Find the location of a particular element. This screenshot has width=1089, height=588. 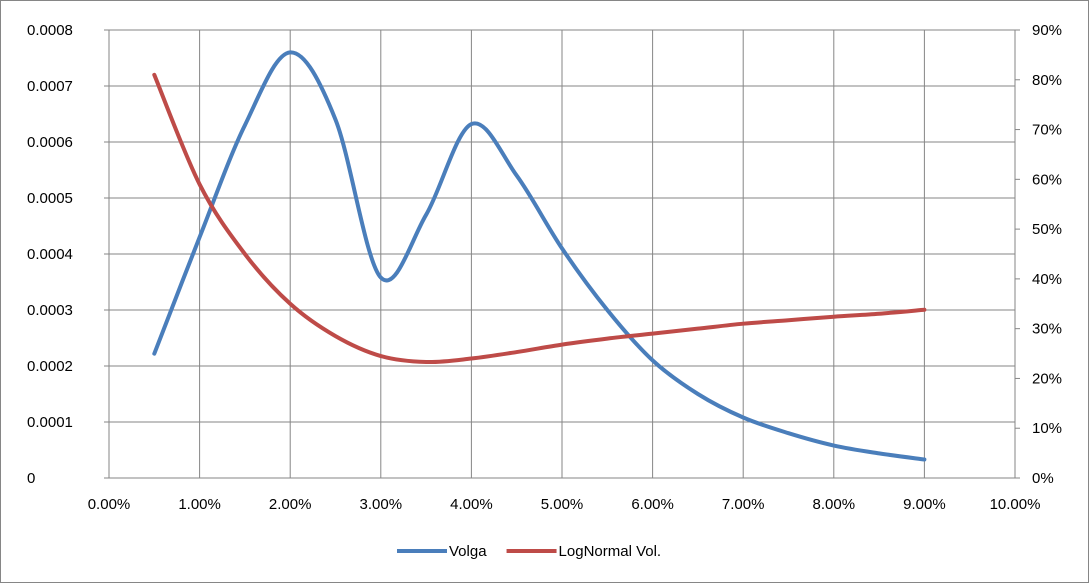

y-right-tick-label: 0% is located at coordinates (1043, 478).